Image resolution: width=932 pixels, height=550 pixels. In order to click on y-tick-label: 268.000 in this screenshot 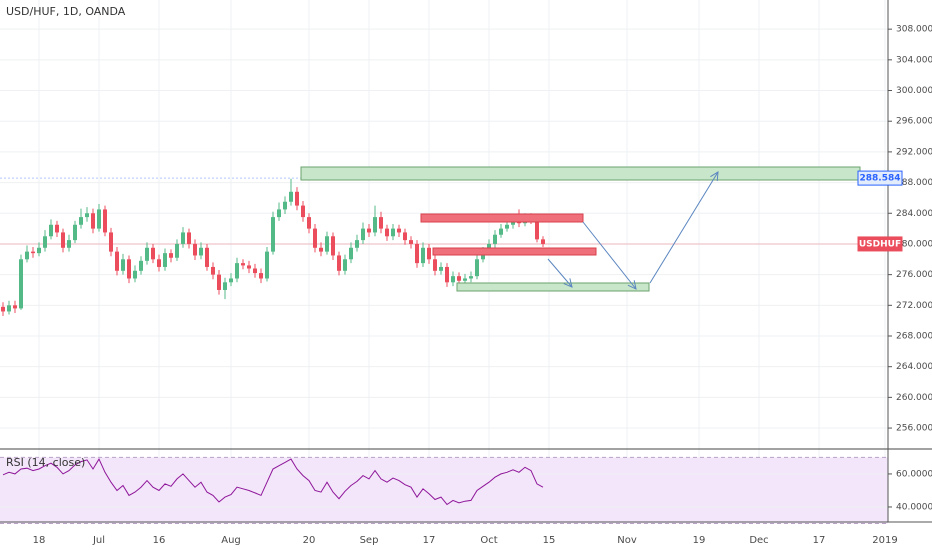, I will do `click(914, 337)`.